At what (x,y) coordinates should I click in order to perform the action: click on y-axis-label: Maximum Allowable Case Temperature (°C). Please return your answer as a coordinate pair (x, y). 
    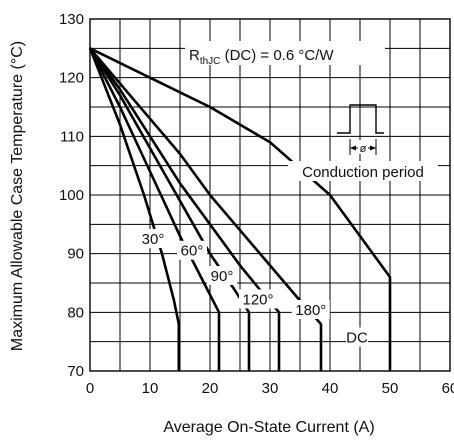
    Looking at the image, I should click on (17, 196).